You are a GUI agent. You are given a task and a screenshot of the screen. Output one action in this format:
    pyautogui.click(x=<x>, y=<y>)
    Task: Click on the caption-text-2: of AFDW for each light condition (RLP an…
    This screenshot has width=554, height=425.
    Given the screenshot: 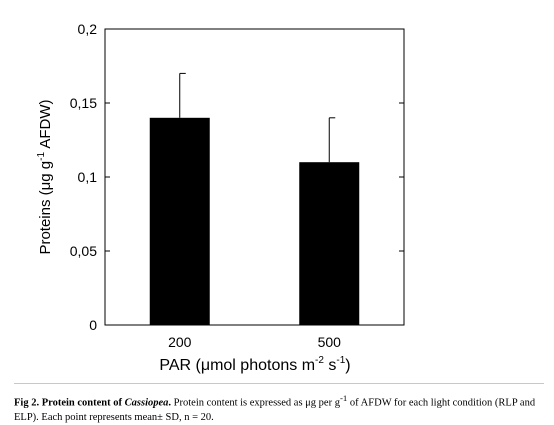 What is the action you would take?
    pyautogui.click(x=275, y=410)
    